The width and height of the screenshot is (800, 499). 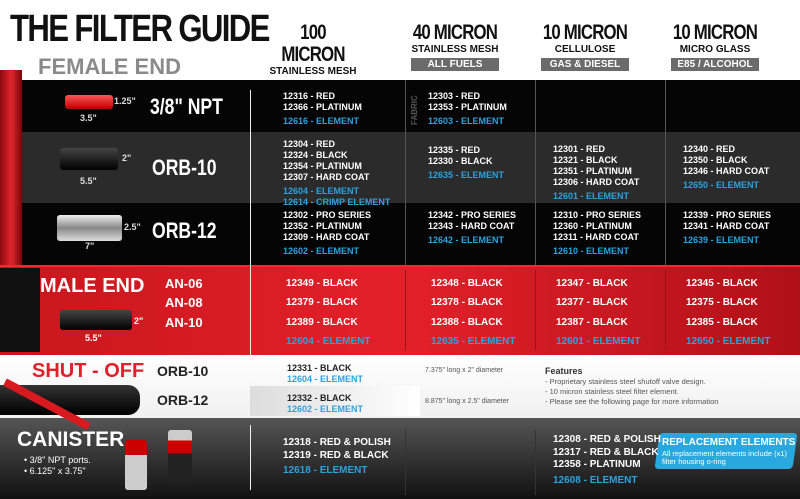 I want to click on part-number: 12388 - BLACK, so click(x=467, y=322).